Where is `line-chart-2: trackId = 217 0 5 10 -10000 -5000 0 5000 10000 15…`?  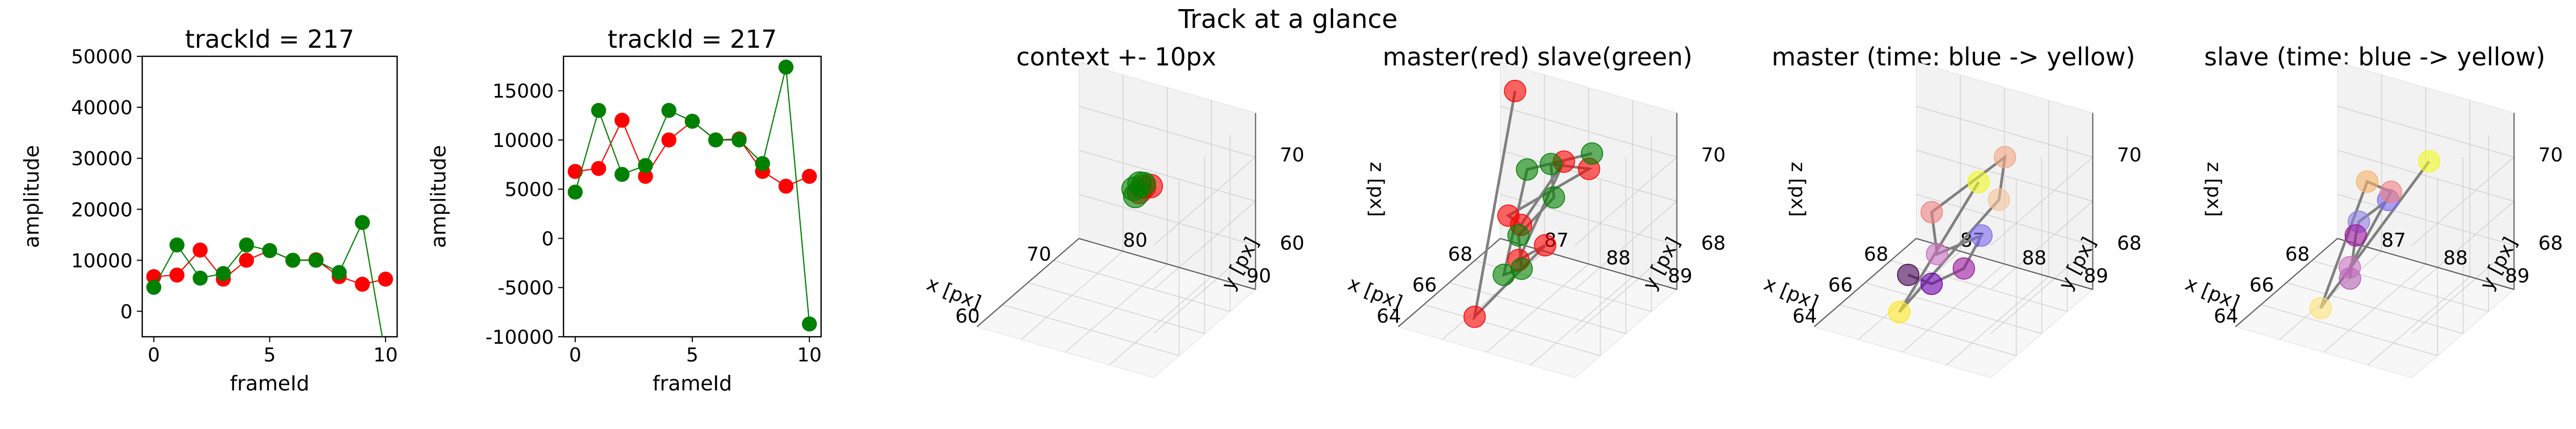 line-chart-2: trackId = 217 0 5 10 -10000 -5000 0 5000 10000 15… is located at coordinates (624, 210).